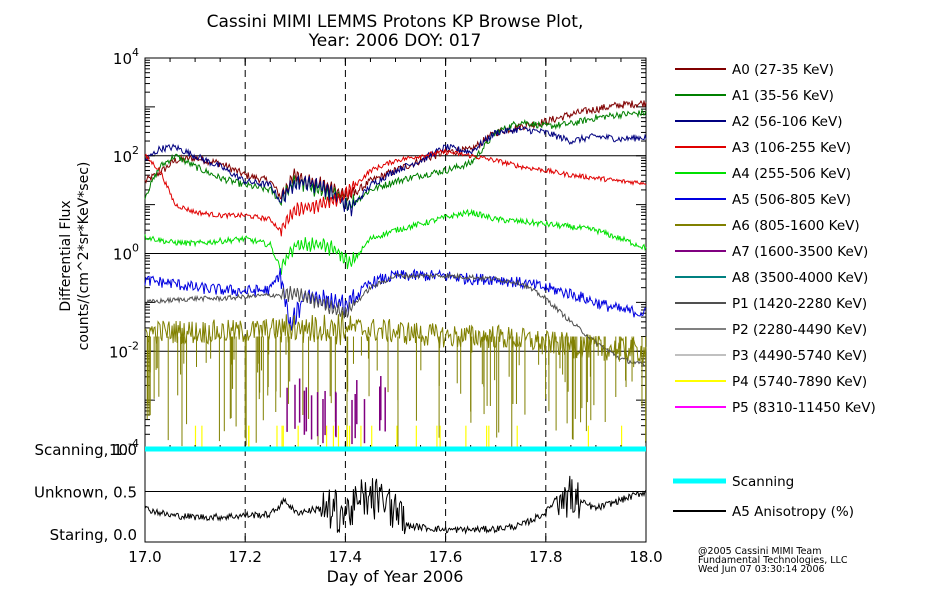 The height and width of the screenshot is (600, 950). I want to click on y-tick-label: 10⁻⁴, so click(124, 448).